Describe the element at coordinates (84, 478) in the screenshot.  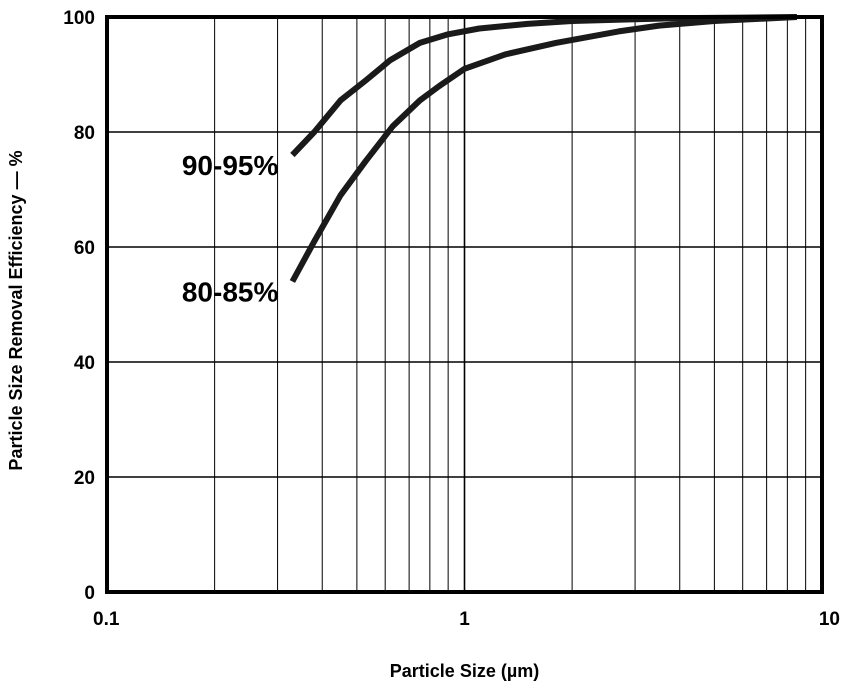
I see `y-tick-label: 20` at that location.